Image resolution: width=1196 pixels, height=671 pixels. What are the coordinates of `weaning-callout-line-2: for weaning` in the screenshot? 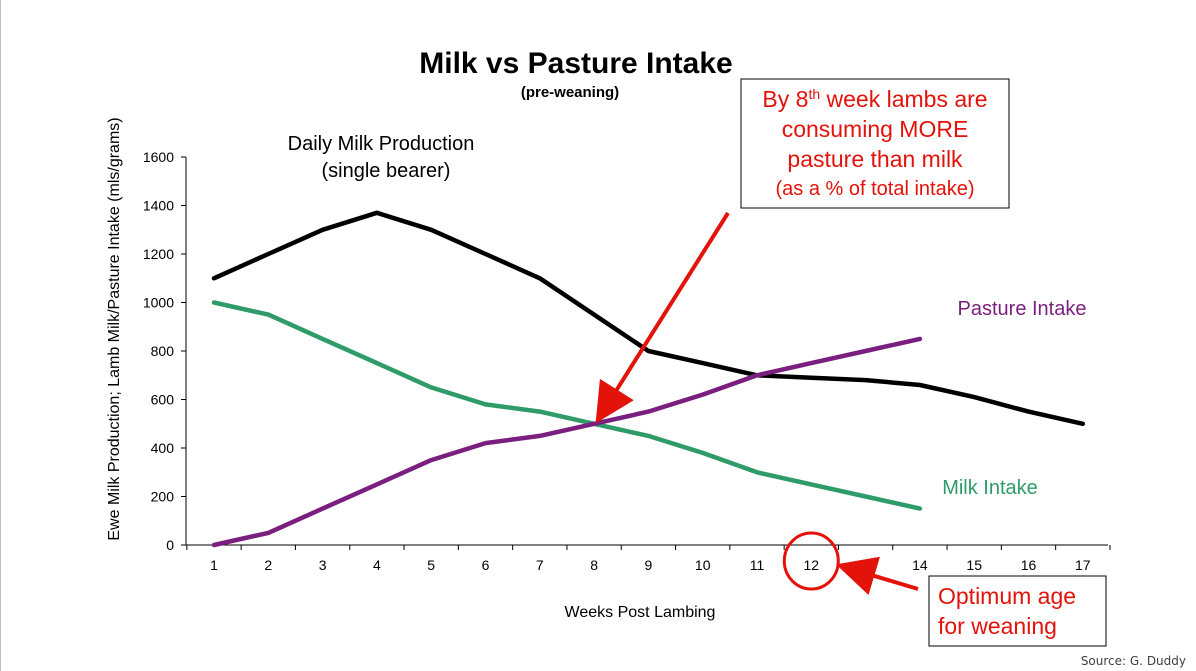 It's located at (997, 626).